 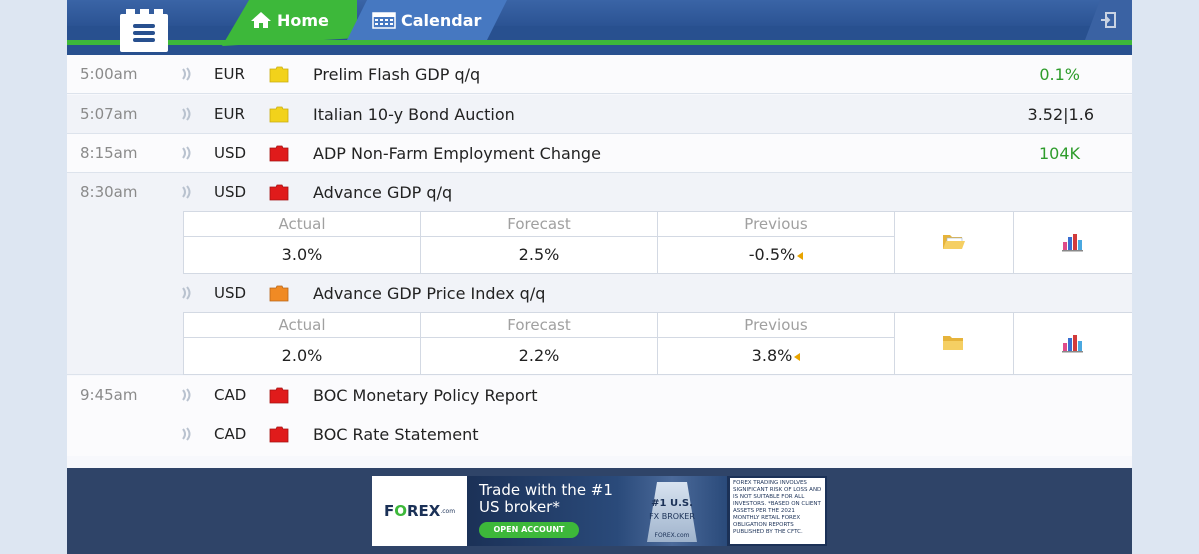 I want to click on folder-icon, so click(x=954, y=343).